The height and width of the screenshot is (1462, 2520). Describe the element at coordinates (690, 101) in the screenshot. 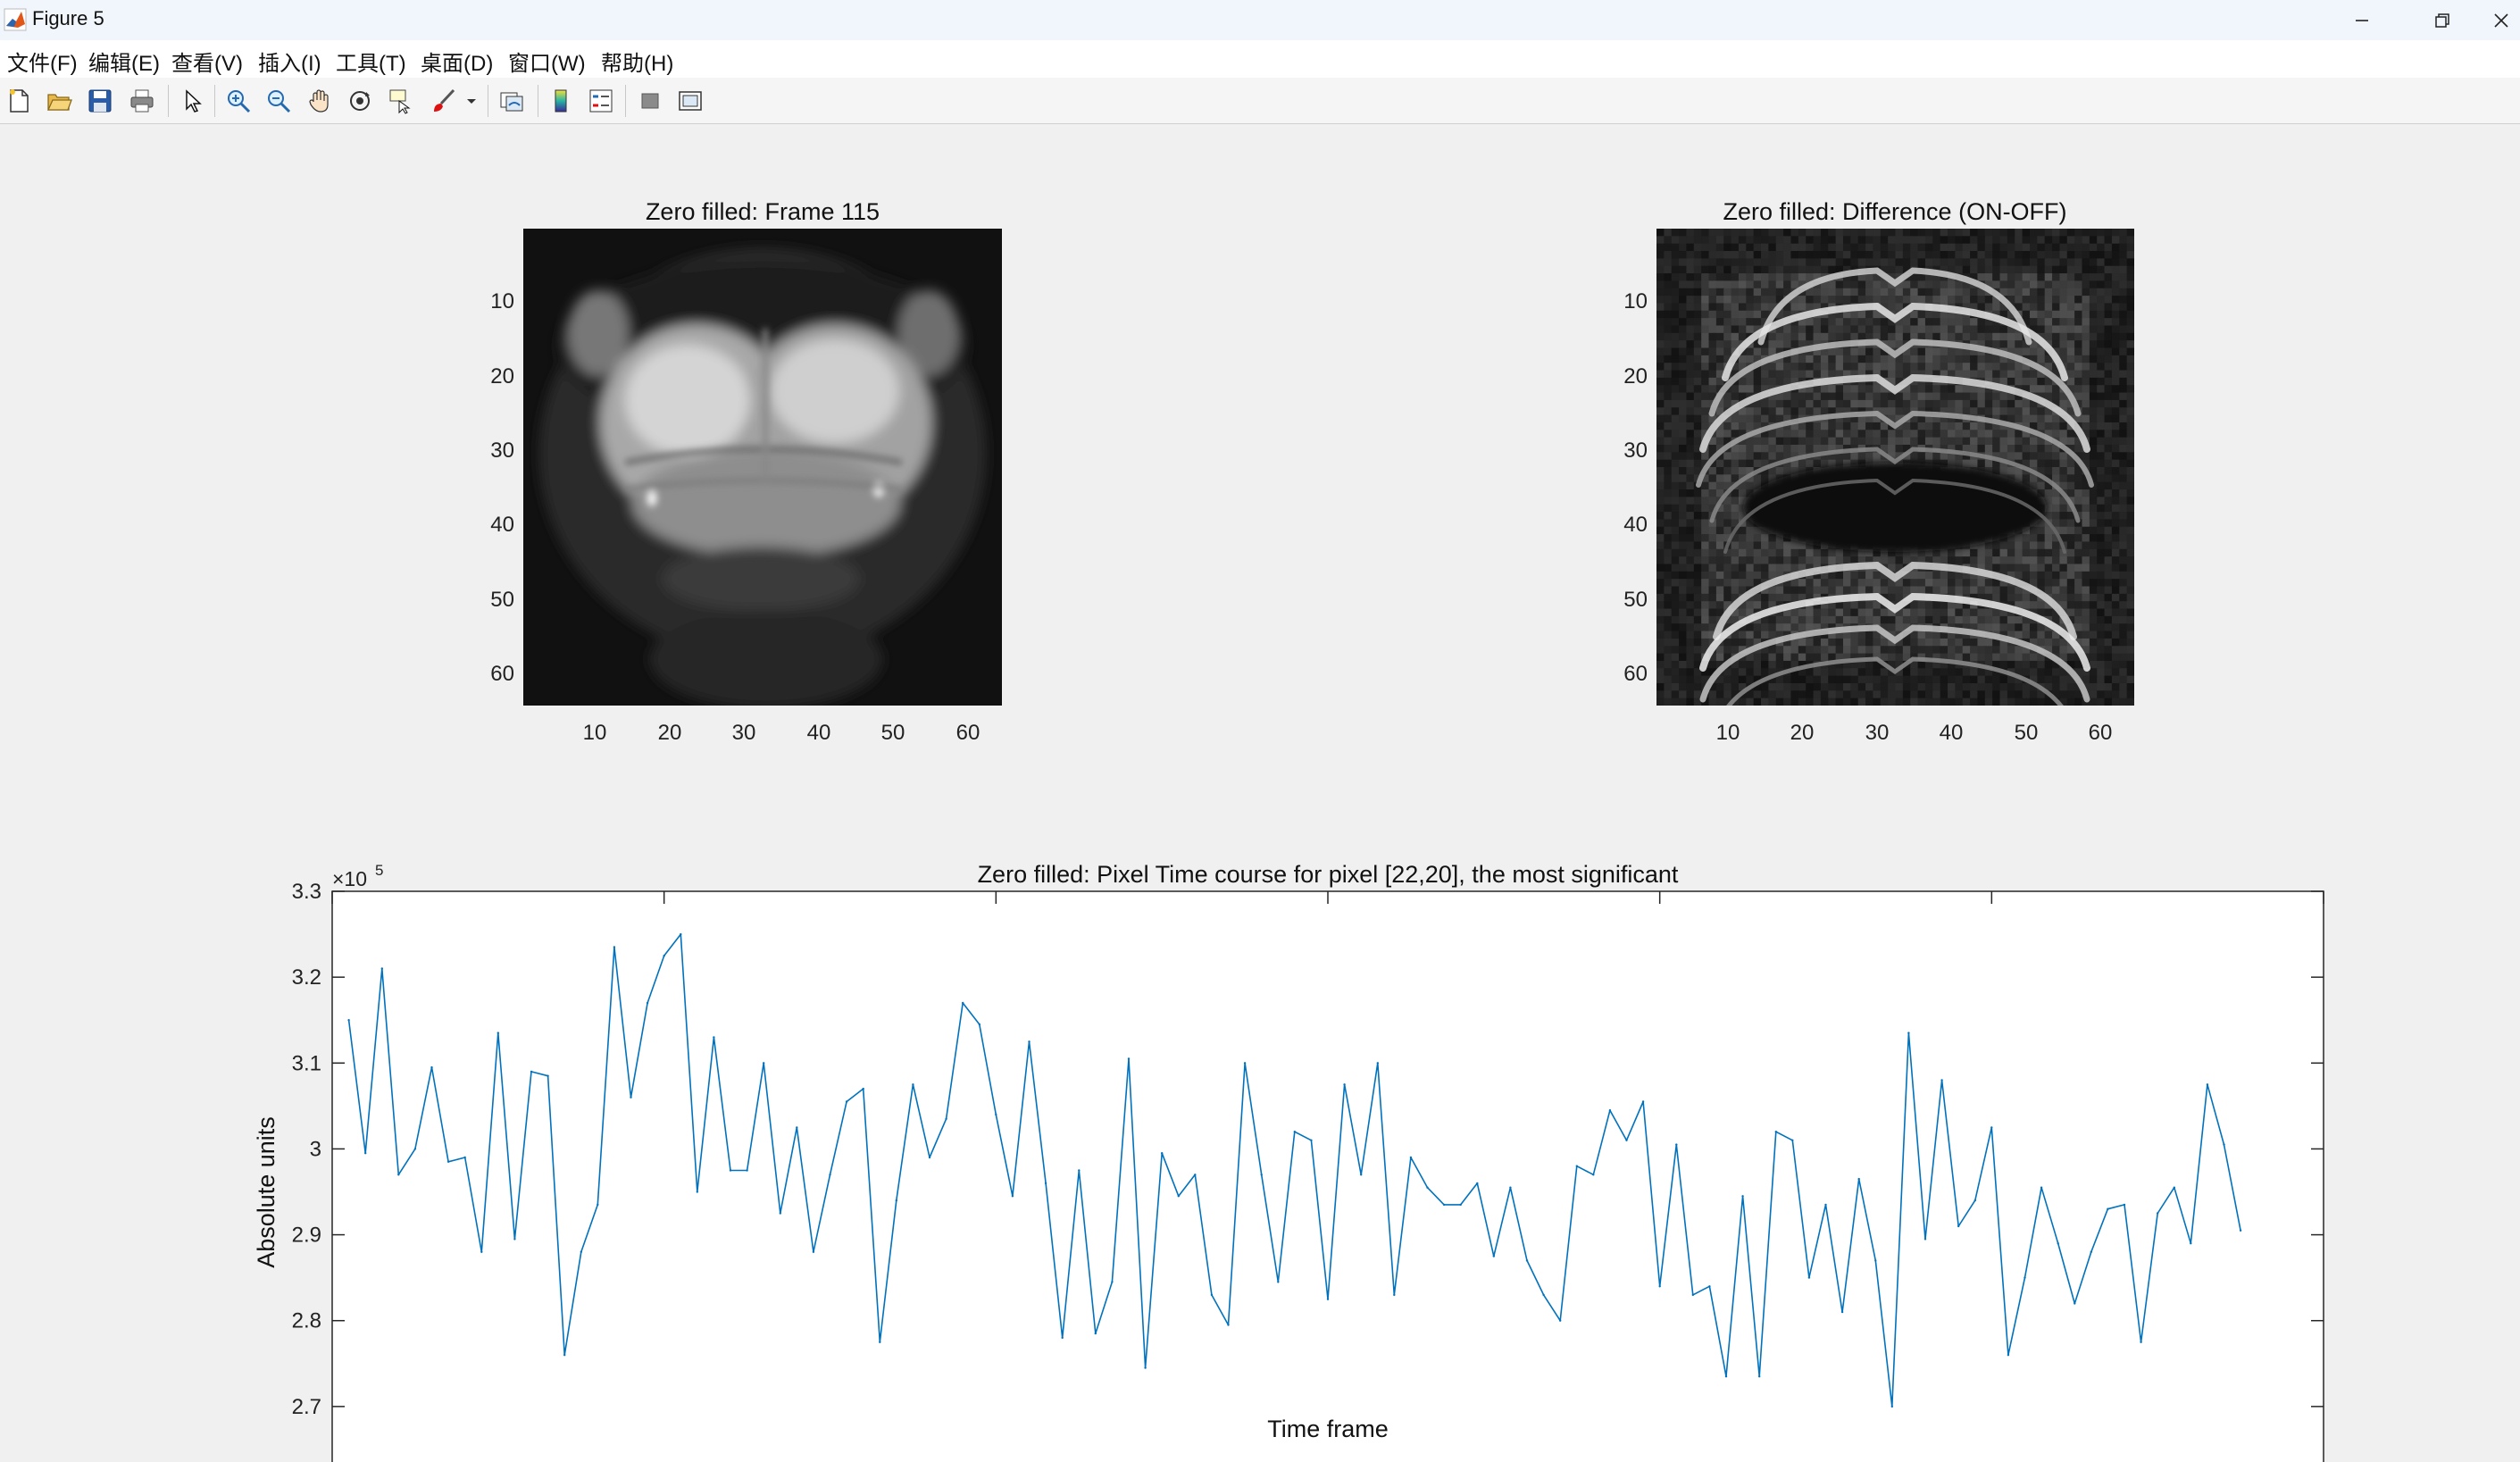

I see `show-plot-tools-button` at that location.